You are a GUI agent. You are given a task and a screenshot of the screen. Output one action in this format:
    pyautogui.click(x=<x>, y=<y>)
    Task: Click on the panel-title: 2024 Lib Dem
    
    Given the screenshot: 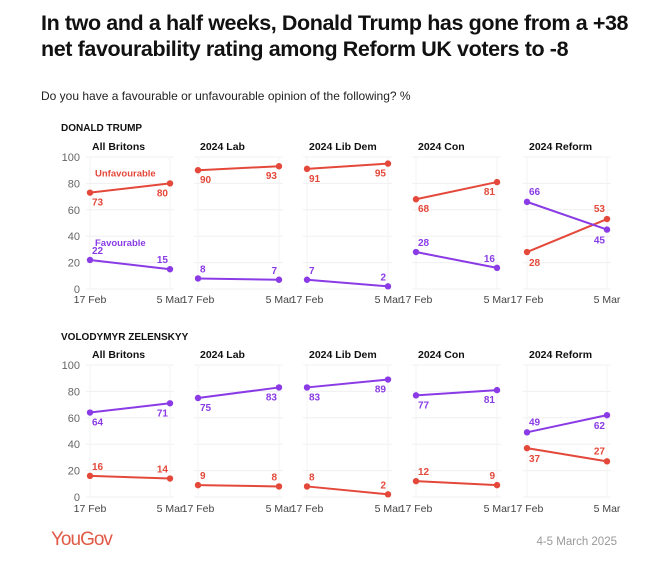 What is the action you would take?
    pyautogui.click(x=343, y=147)
    